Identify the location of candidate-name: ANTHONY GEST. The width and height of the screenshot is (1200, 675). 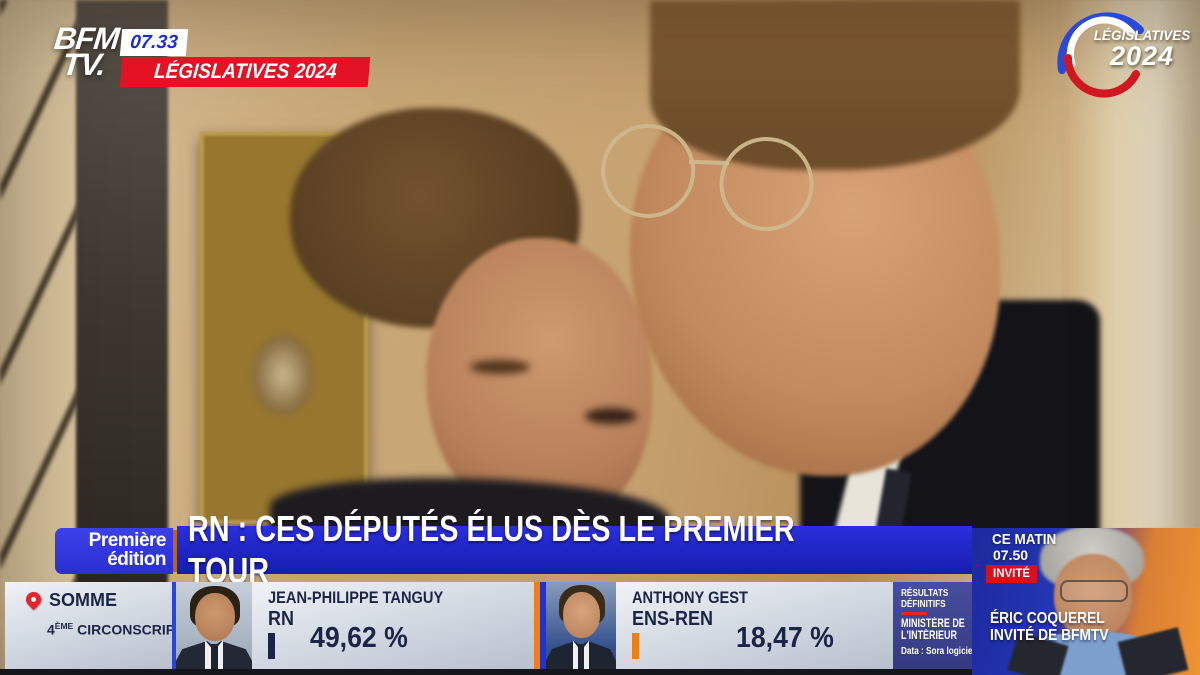
(690, 597).